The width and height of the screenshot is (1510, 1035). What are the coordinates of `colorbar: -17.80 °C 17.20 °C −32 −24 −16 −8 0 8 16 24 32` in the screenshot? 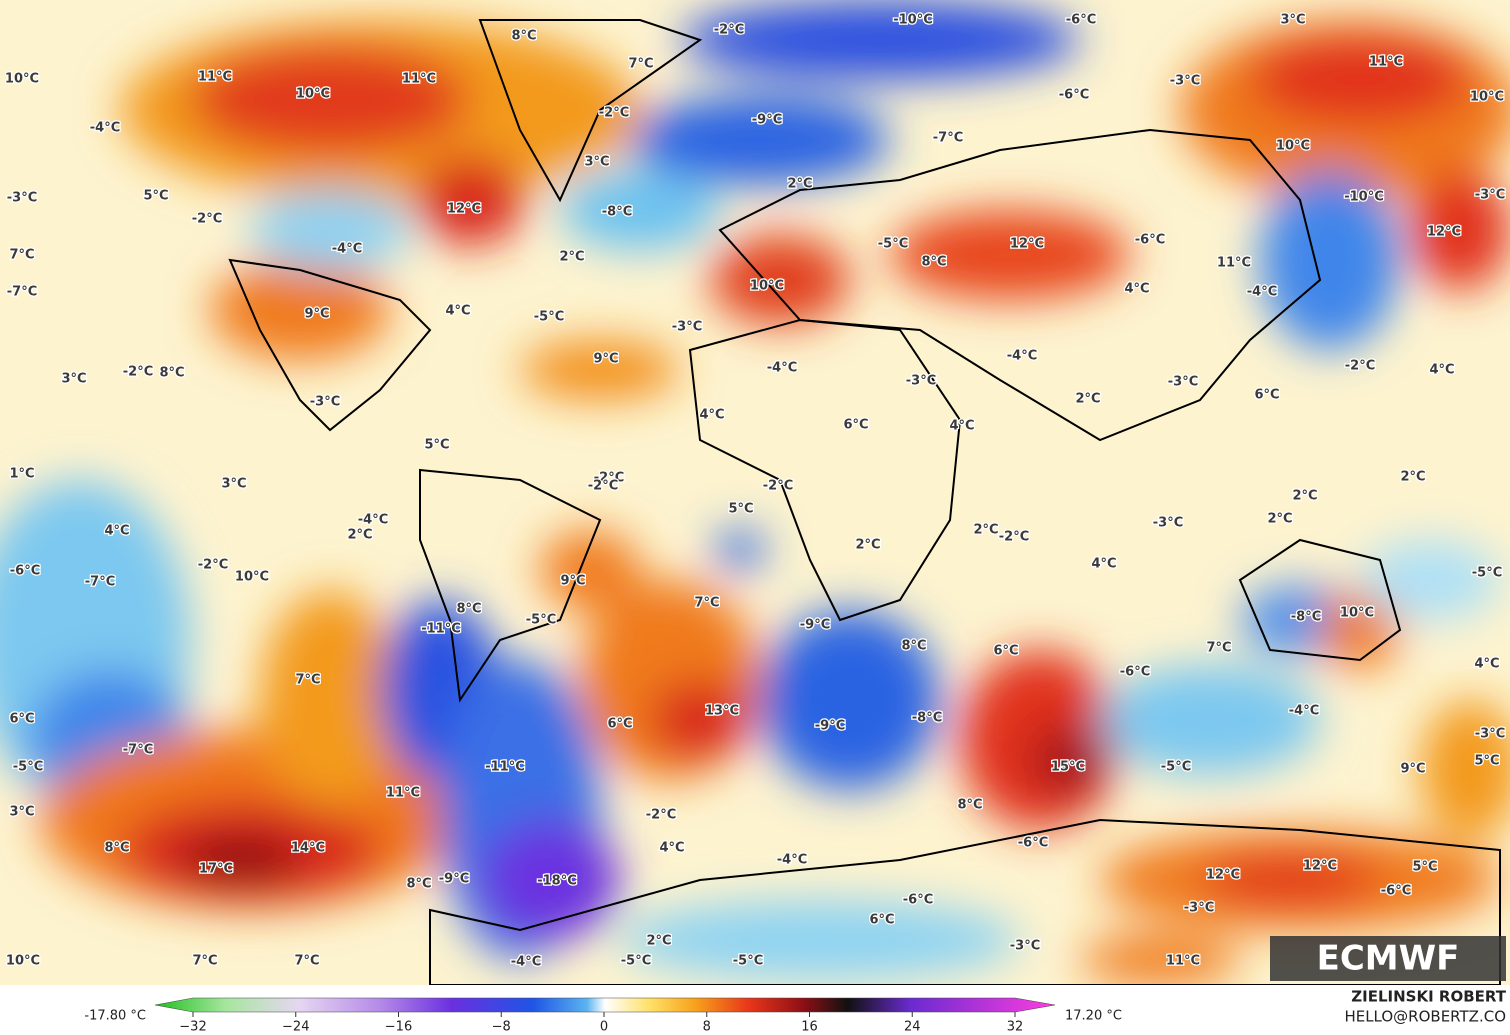 It's located at (603, 1016).